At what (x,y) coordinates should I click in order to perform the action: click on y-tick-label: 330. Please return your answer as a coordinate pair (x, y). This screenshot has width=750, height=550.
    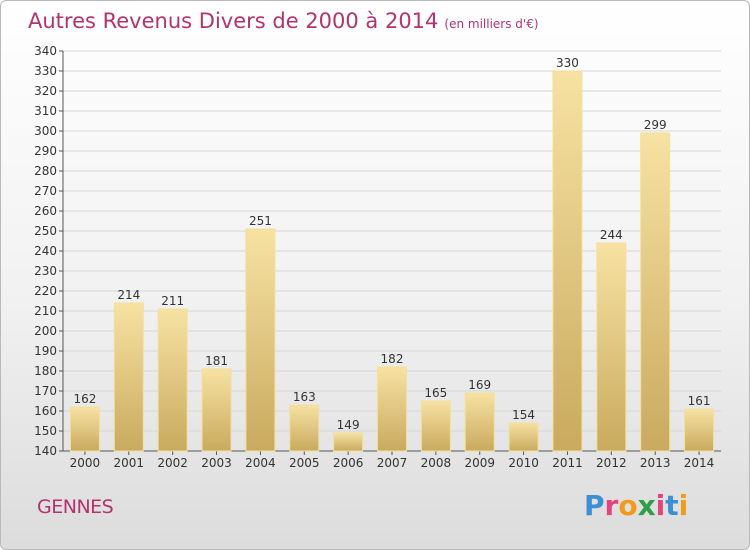
    Looking at the image, I should click on (45, 71).